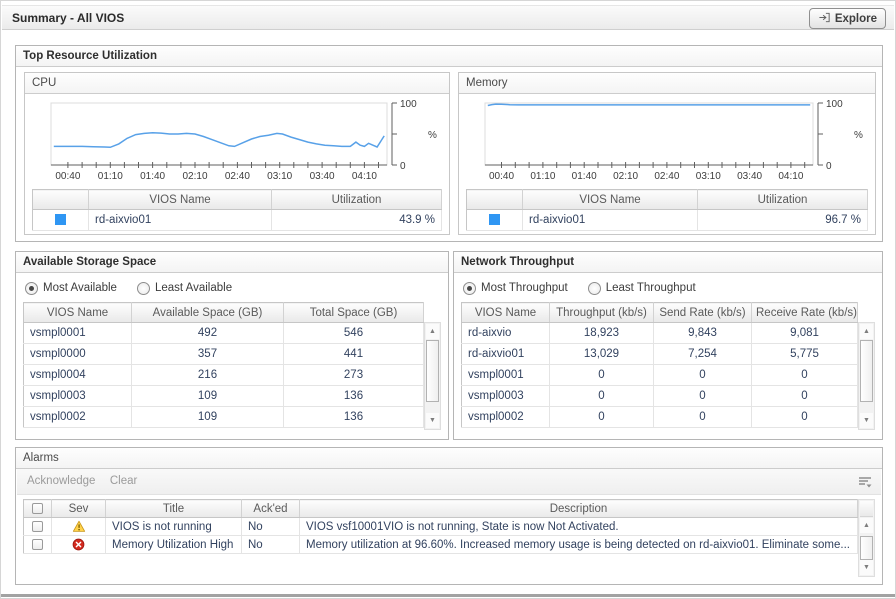  What do you see at coordinates (449, 482) in the screenshot?
I see `alarms-toolbar: Acknowledge Clear` at bounding box center [449, 482].